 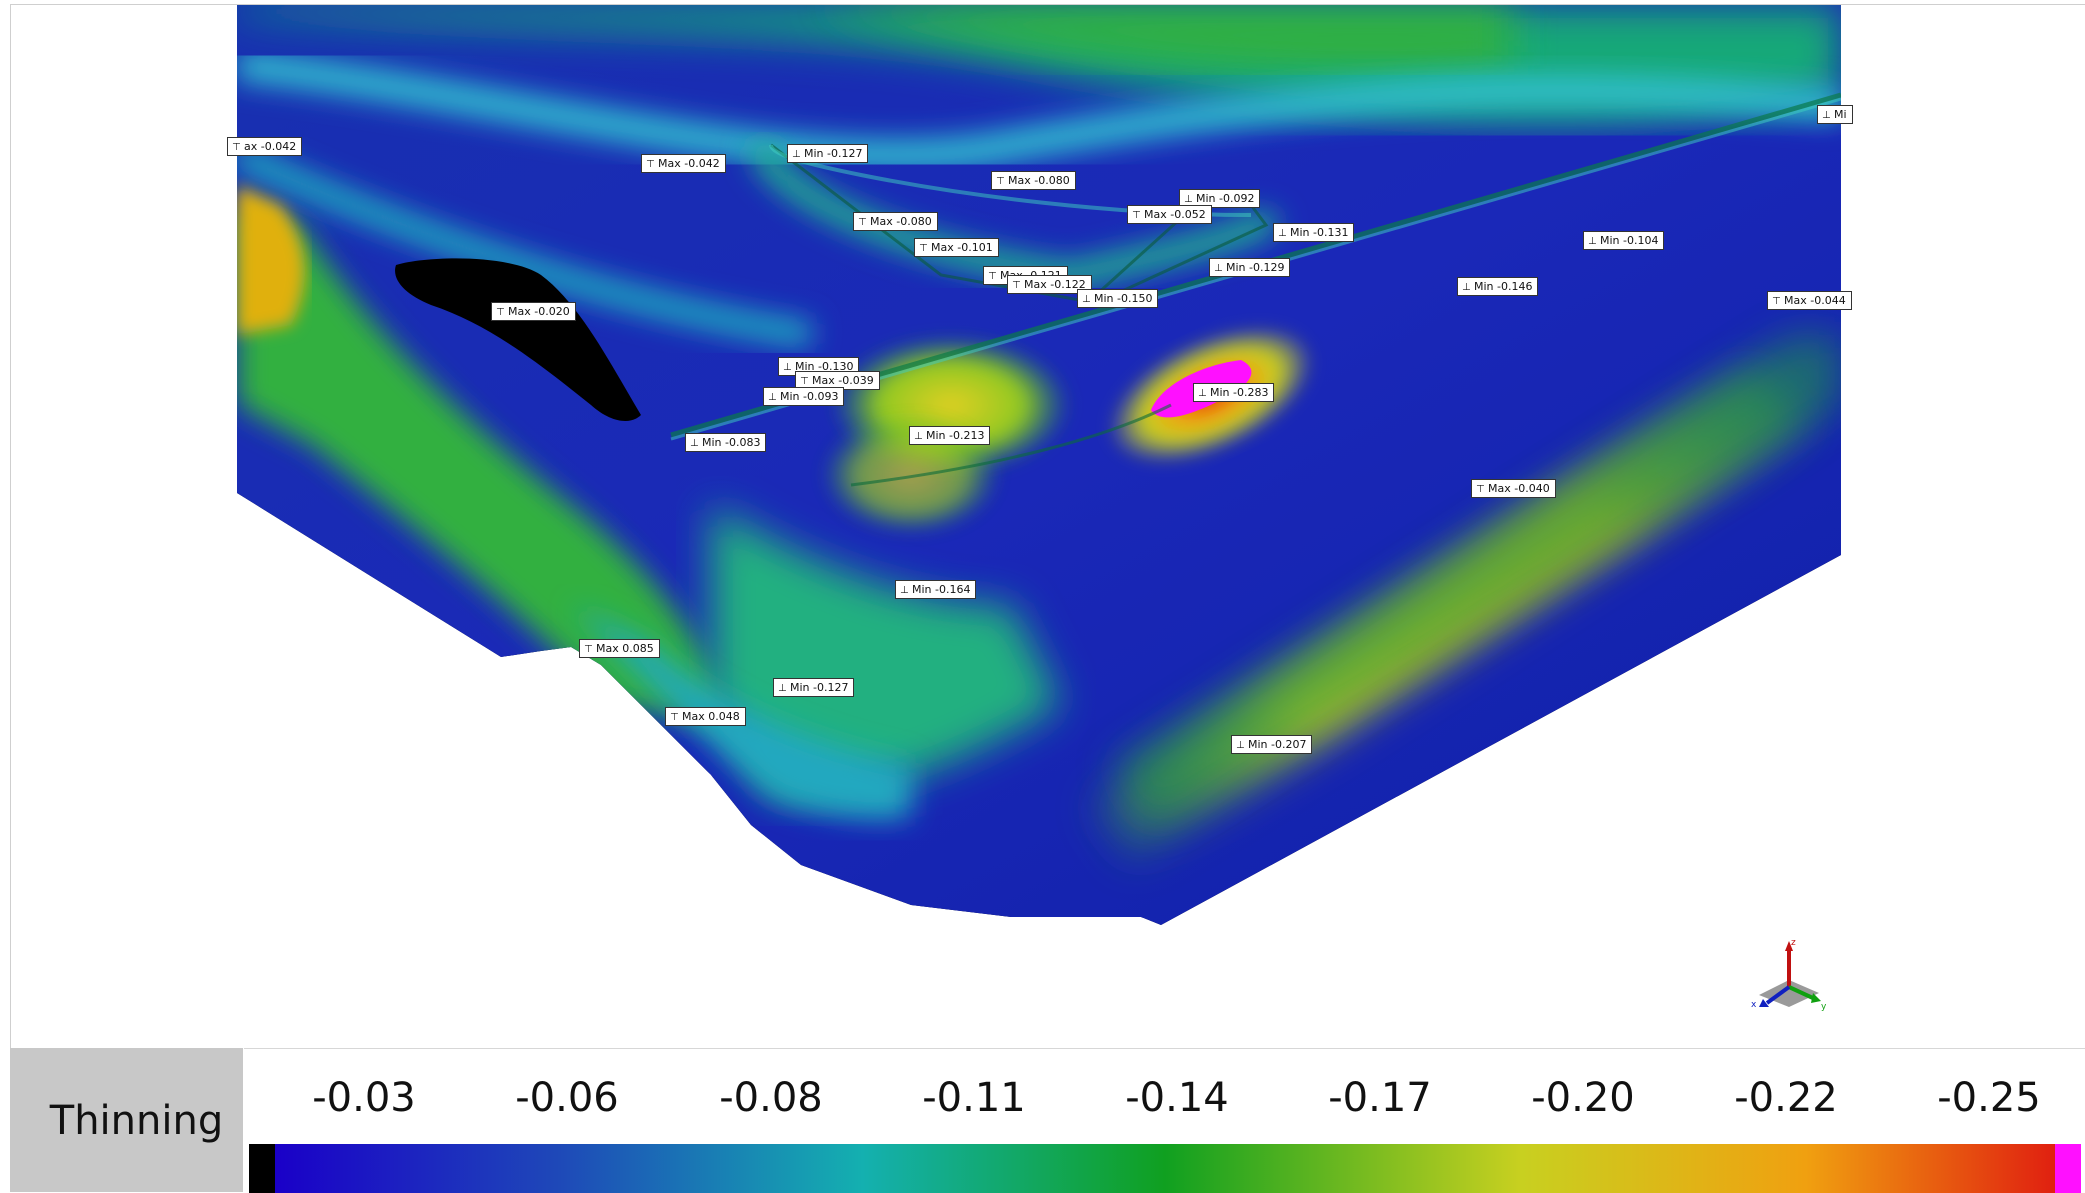 I want to click on annotation-tag: ⊤ Max 0.085, so click(x=619, y=648).